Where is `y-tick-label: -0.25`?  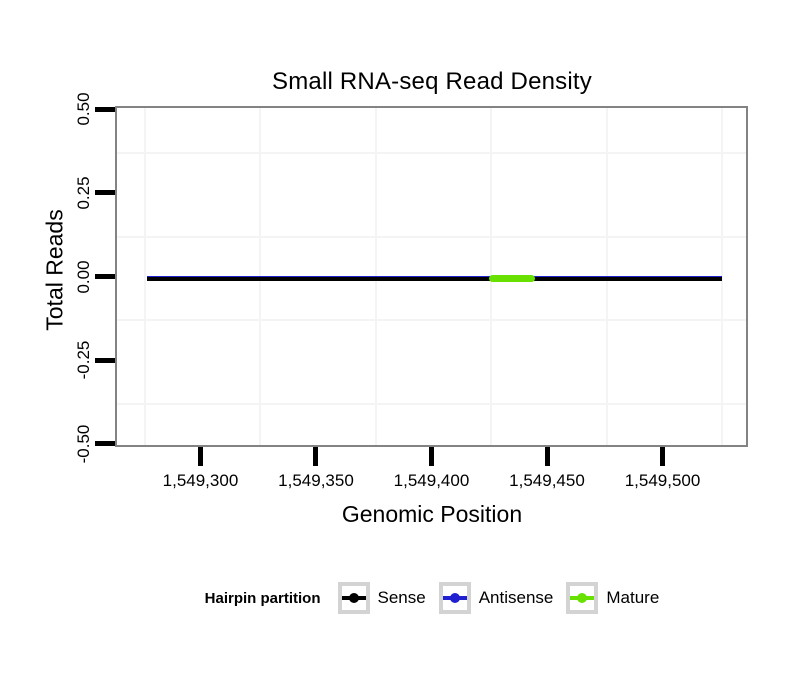 y-tick-label: -0.25 is located at coordinates (83, 360).